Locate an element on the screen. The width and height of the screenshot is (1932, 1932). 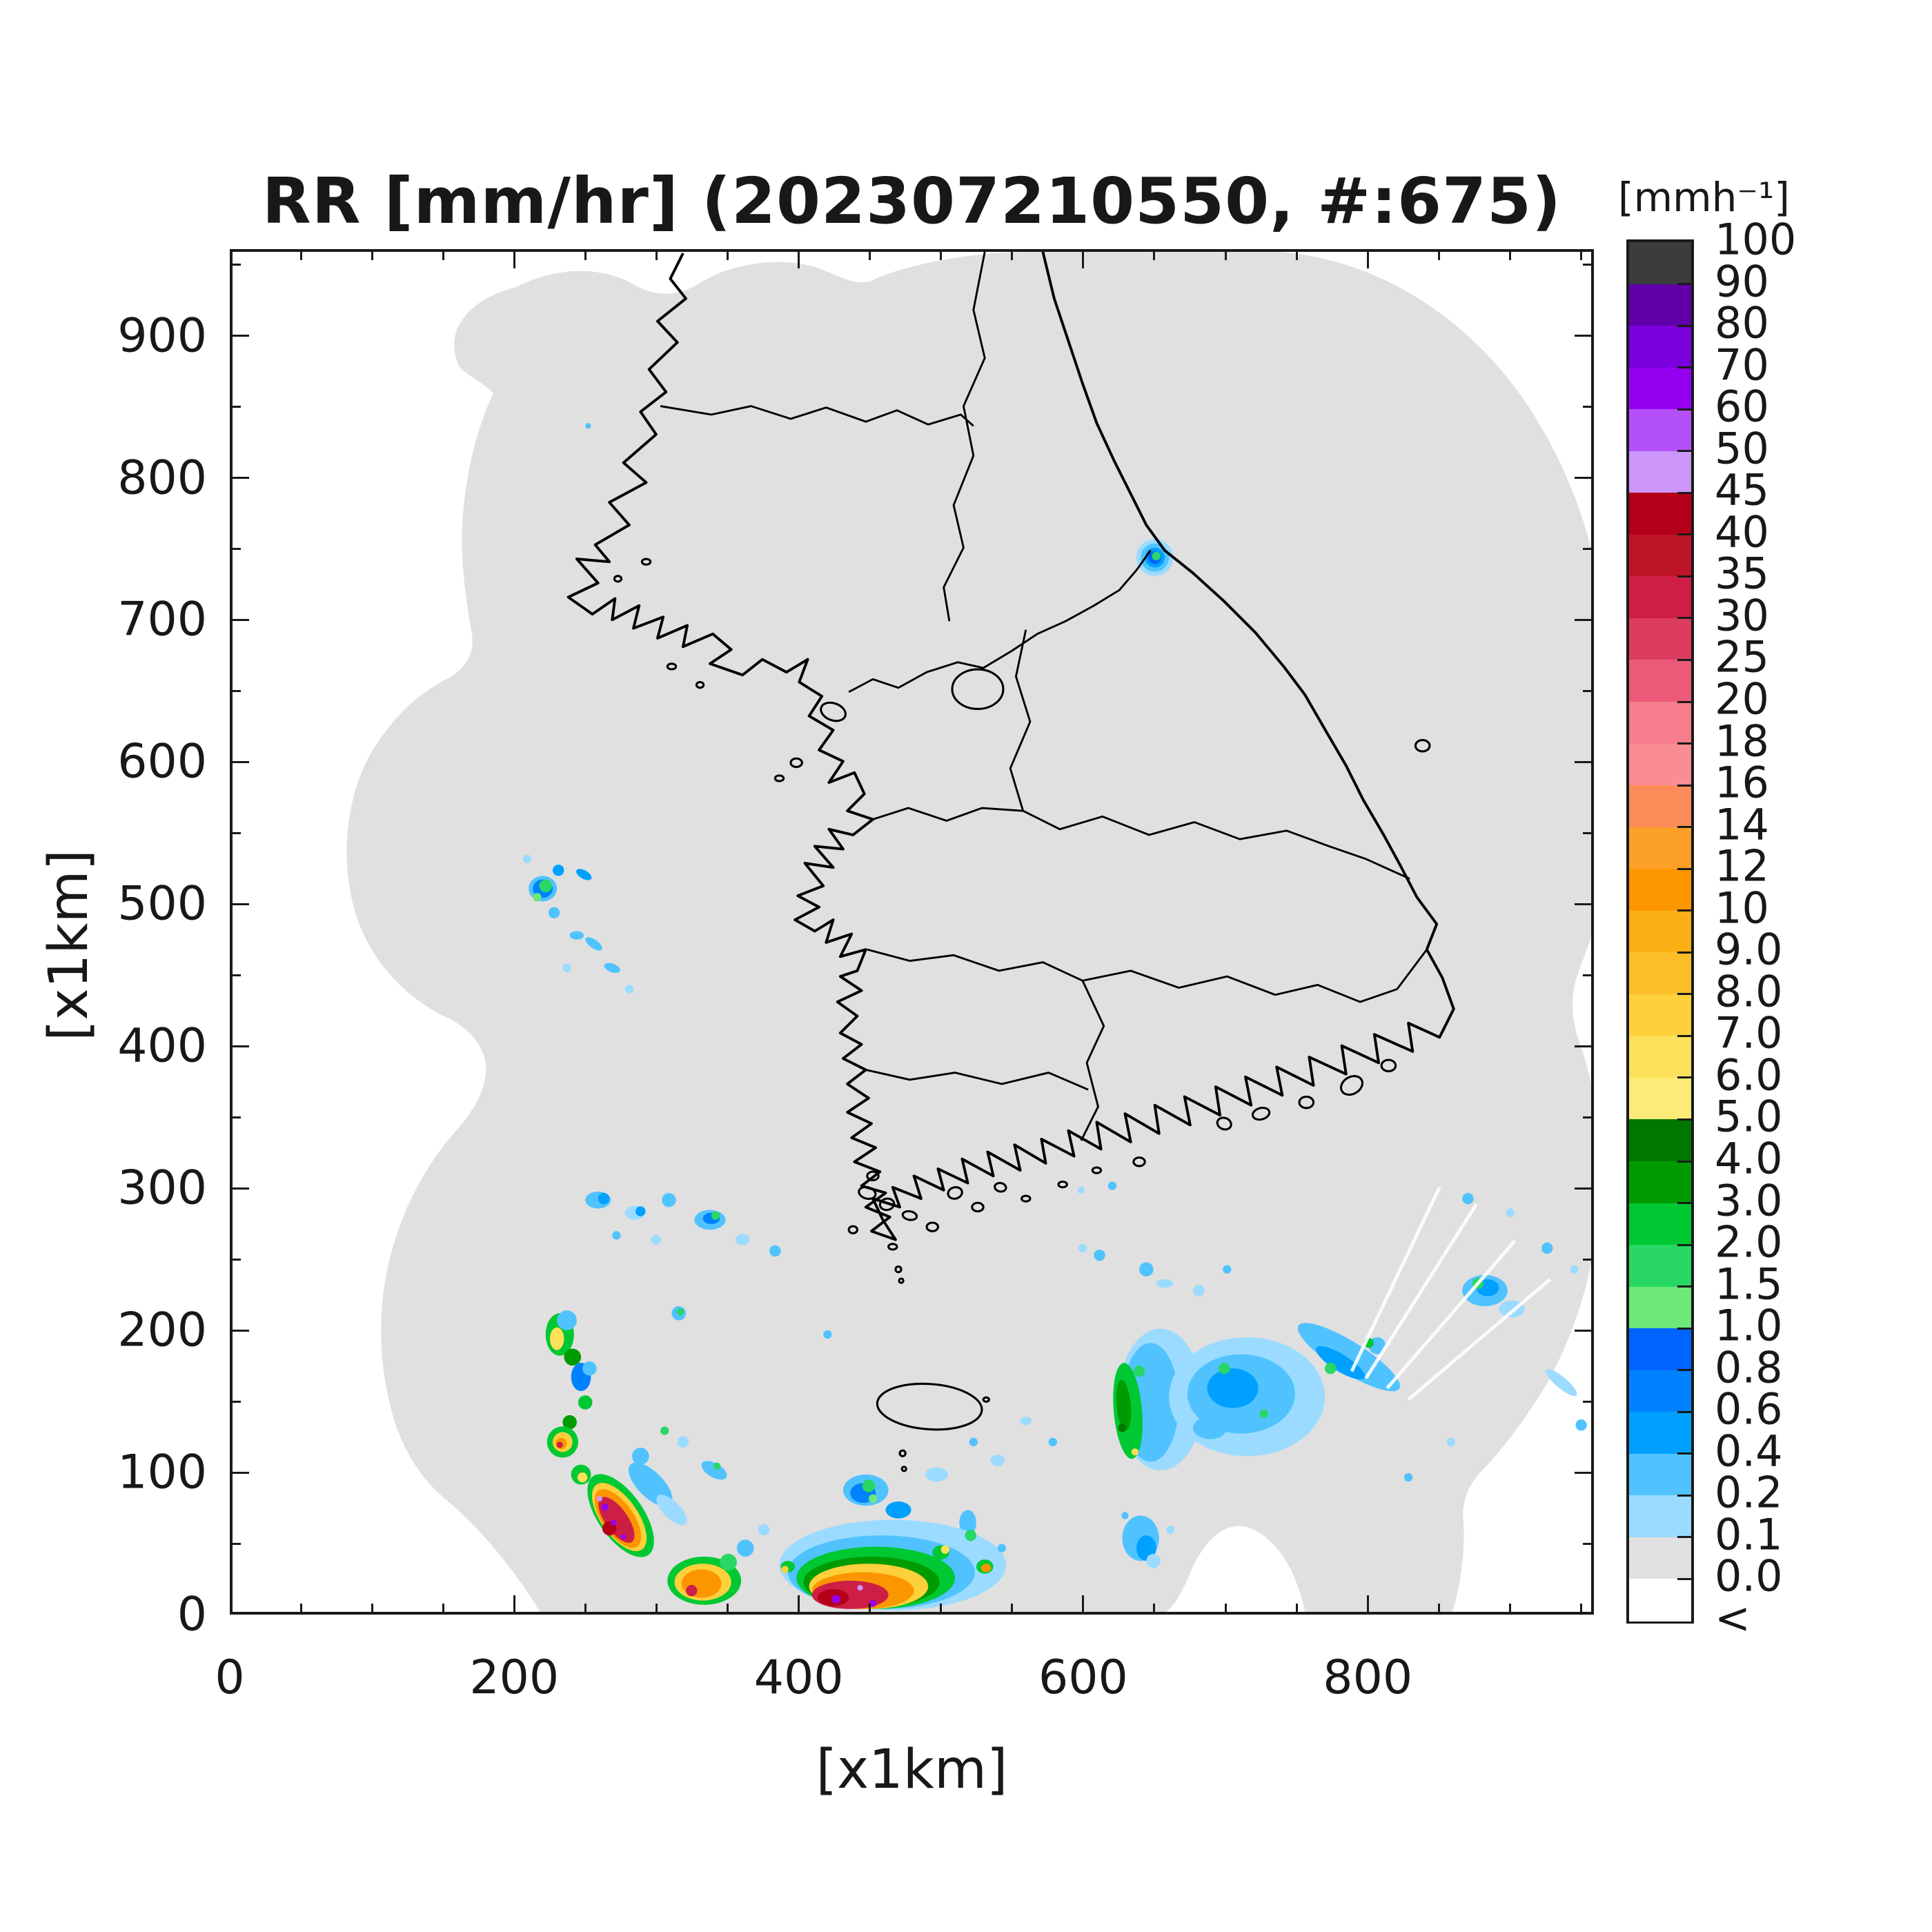
colorbar-boundary-label: 80 is located at coordinates (1742, 322).